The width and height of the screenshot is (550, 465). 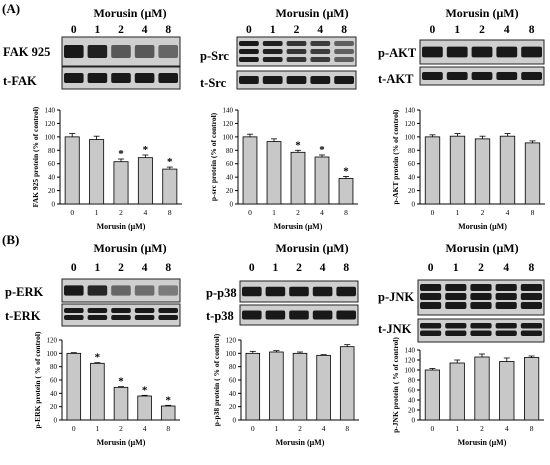 I want to click on blot-label: p-p38, so click(x=221, y=293).